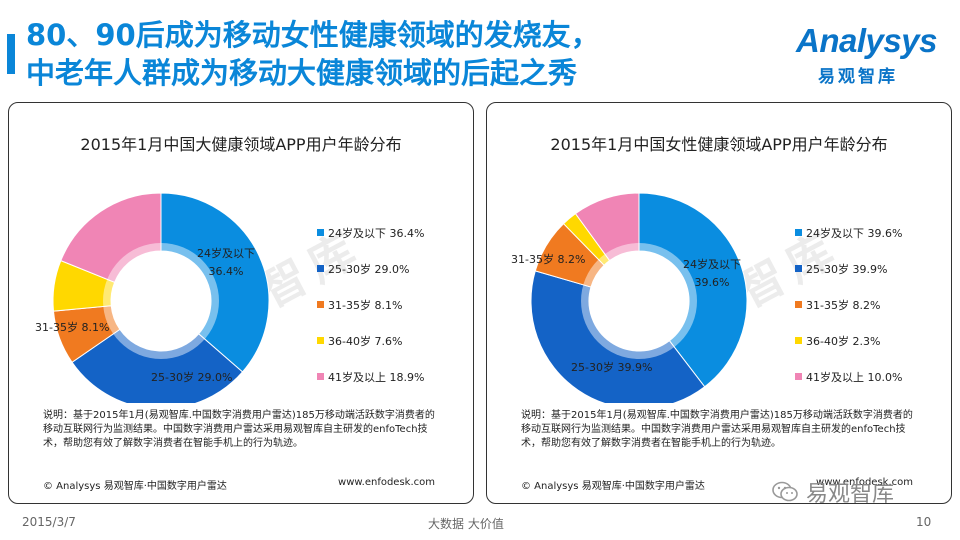 This screenshot has height=540, width=960. Describe the element at coordinates (866, 40) in the screenshot. I see `logo-wordmark: Analysys` at that location.